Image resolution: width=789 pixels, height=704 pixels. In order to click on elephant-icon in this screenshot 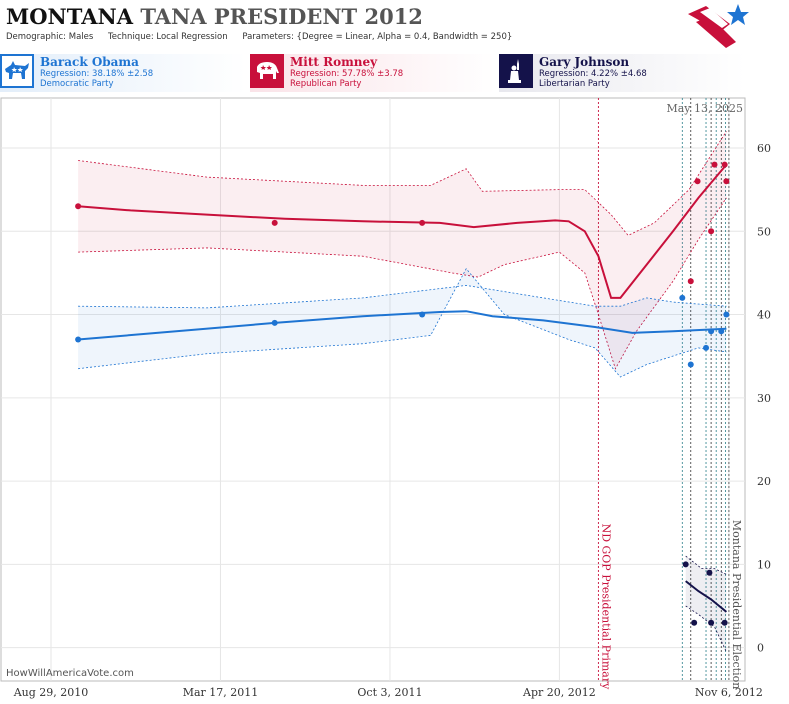, I will do `click(267, 71)`.